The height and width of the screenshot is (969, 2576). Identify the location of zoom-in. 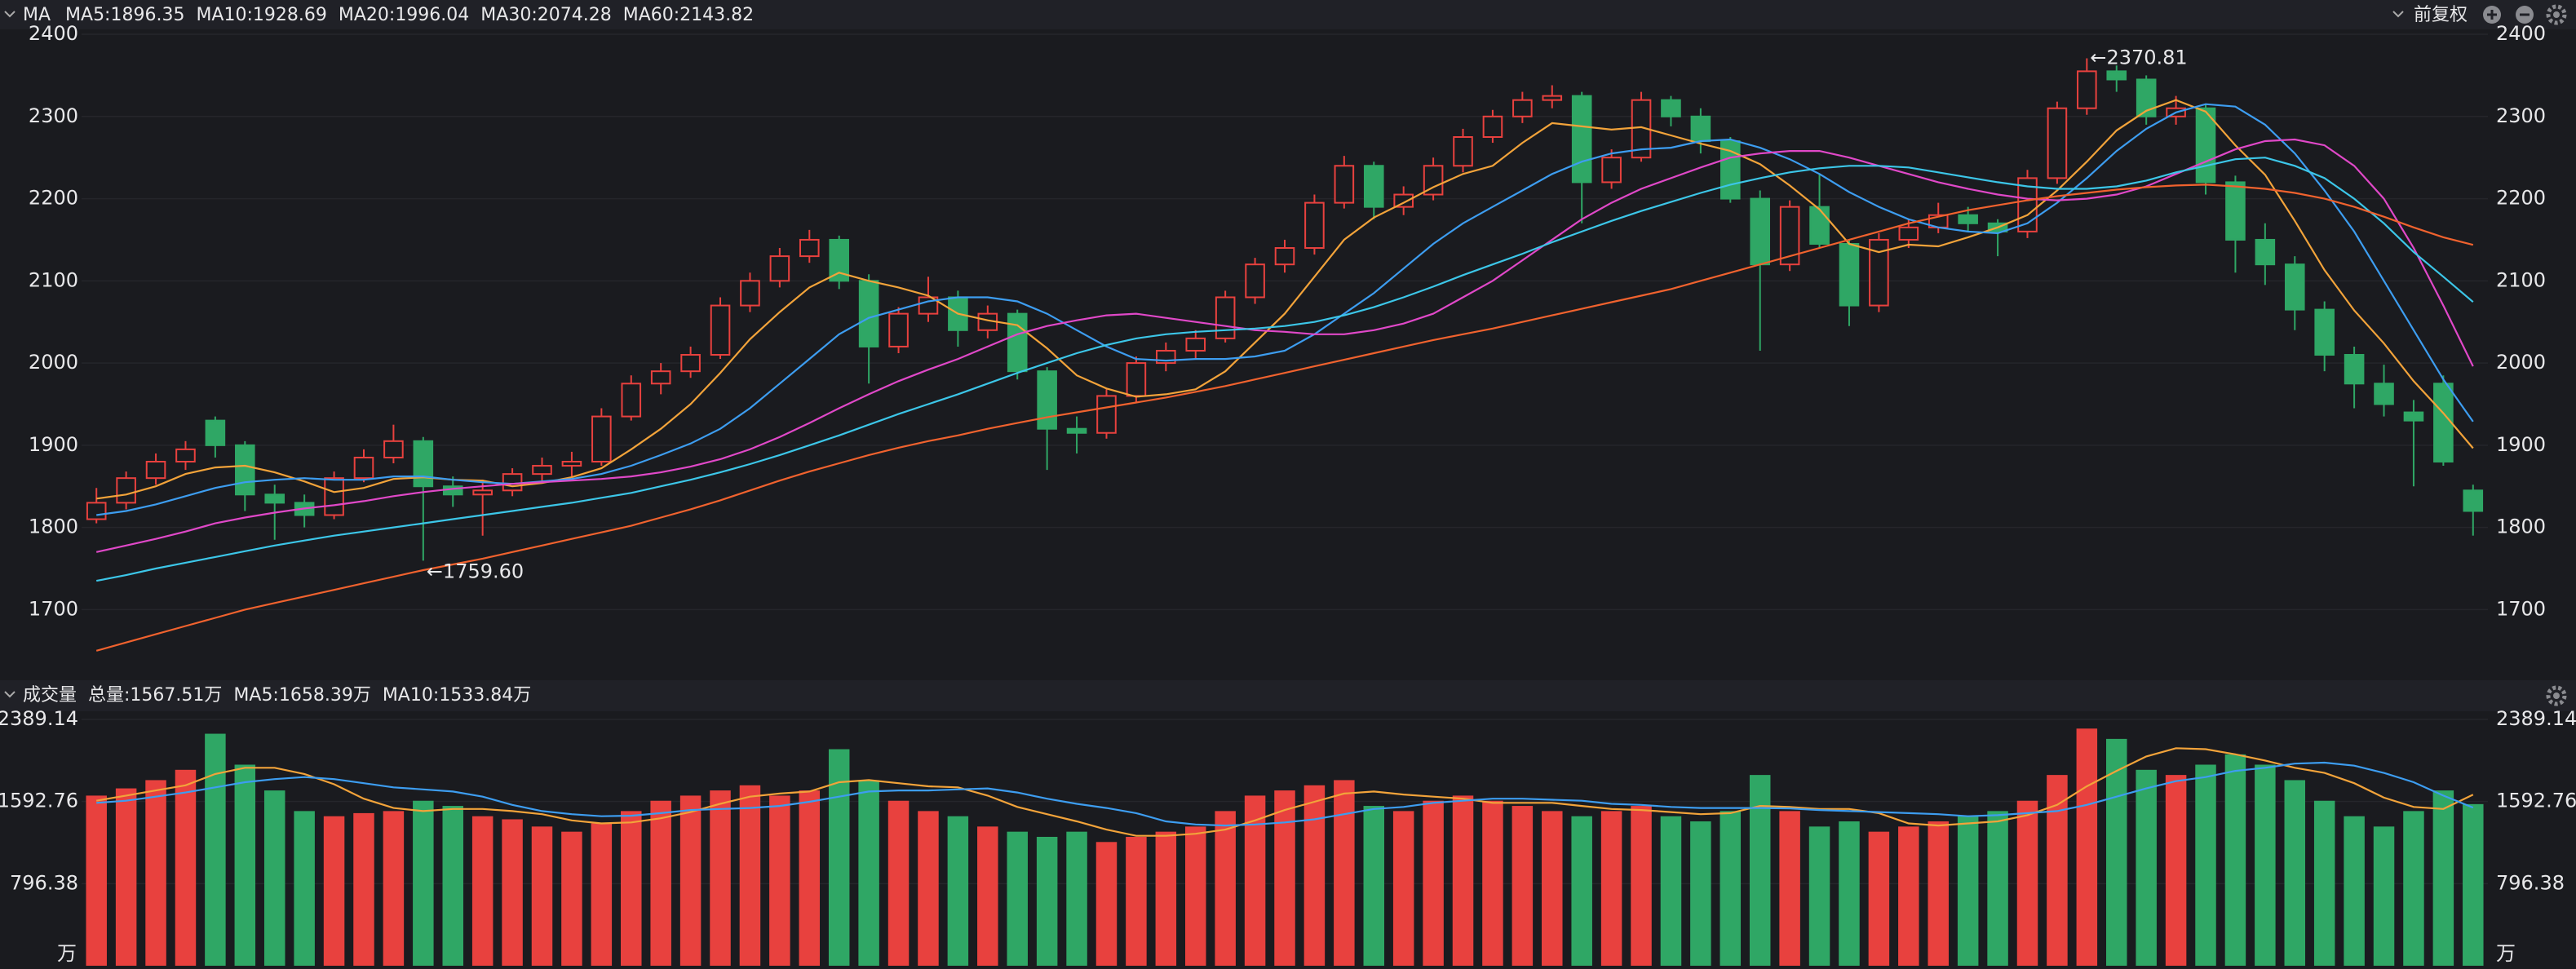
(2492, 15).